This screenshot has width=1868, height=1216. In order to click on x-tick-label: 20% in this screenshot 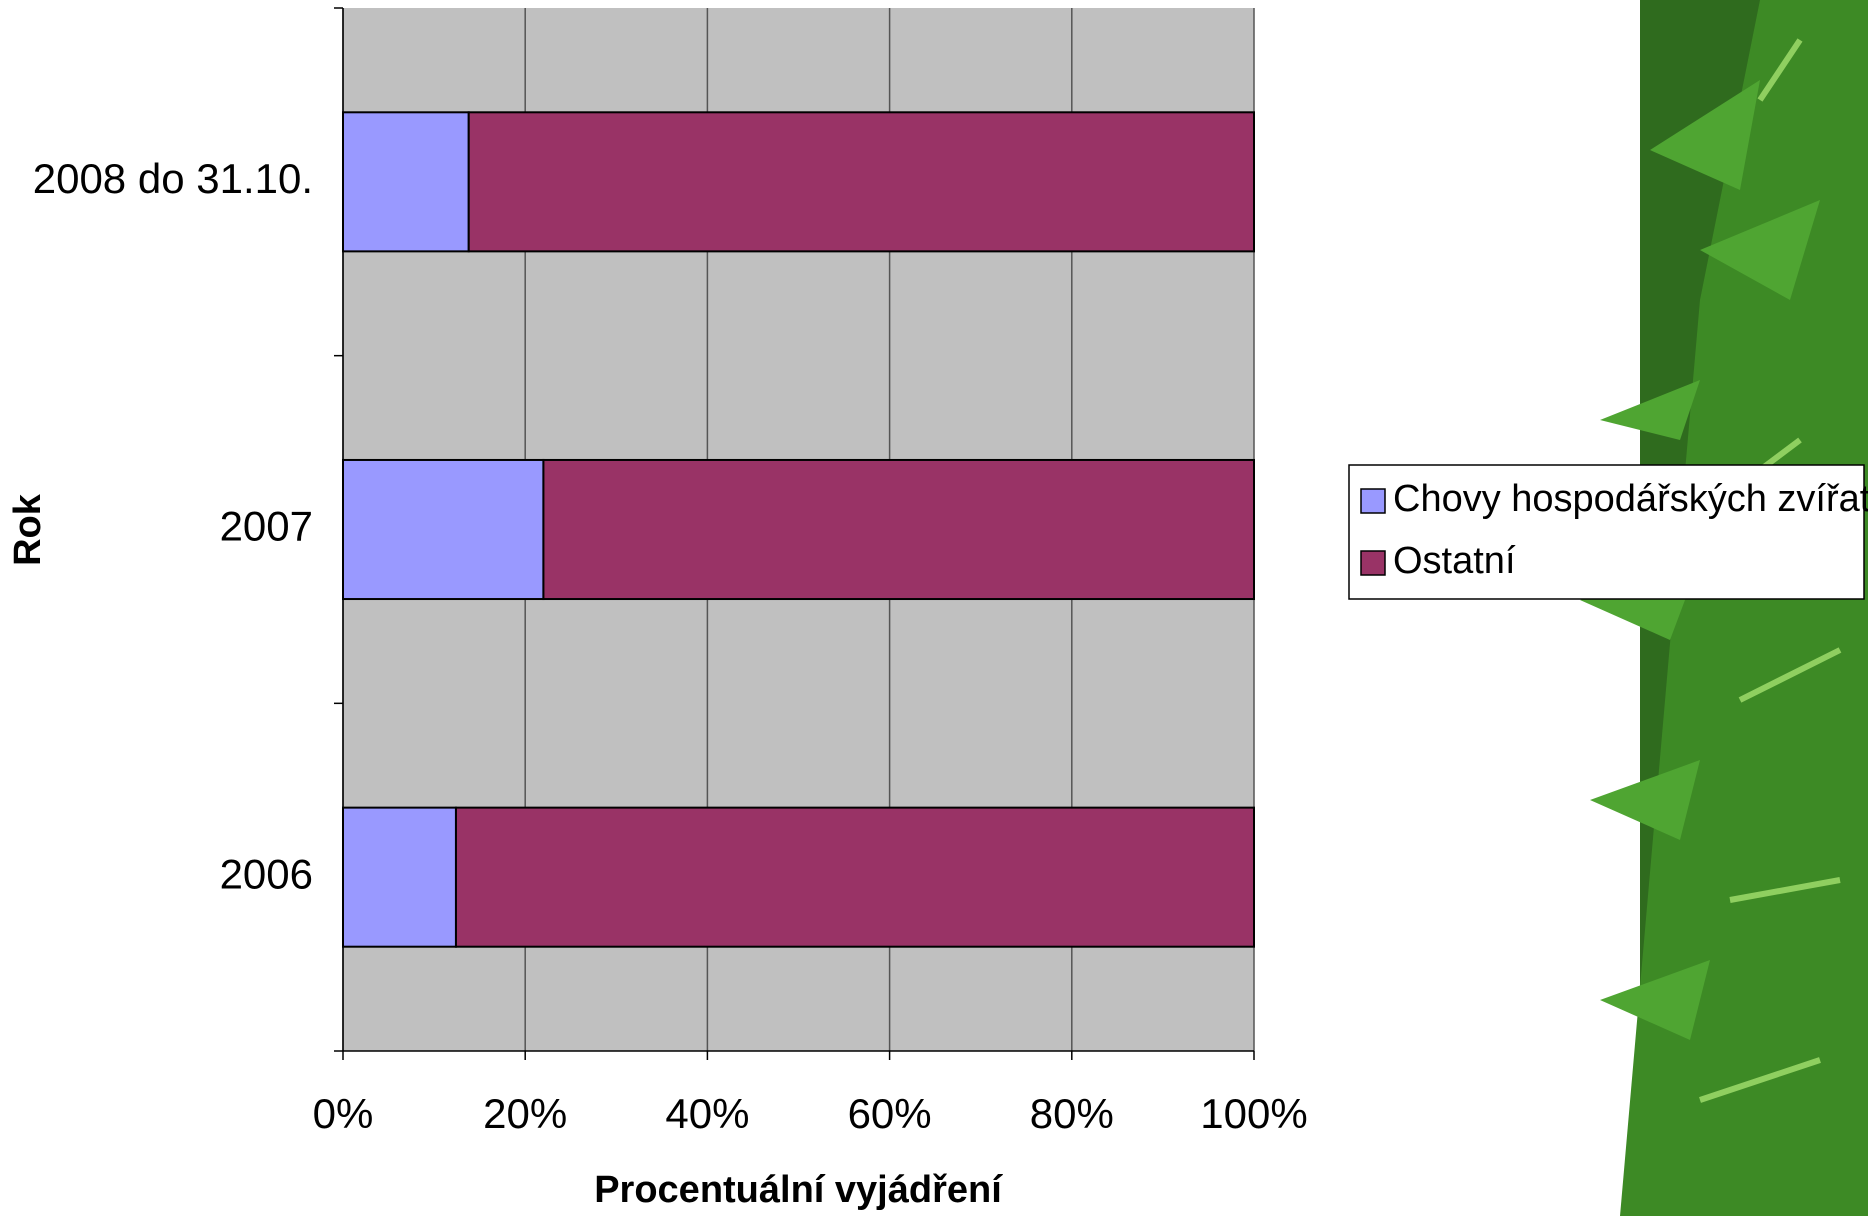, I will do `click(525, 1113)`.